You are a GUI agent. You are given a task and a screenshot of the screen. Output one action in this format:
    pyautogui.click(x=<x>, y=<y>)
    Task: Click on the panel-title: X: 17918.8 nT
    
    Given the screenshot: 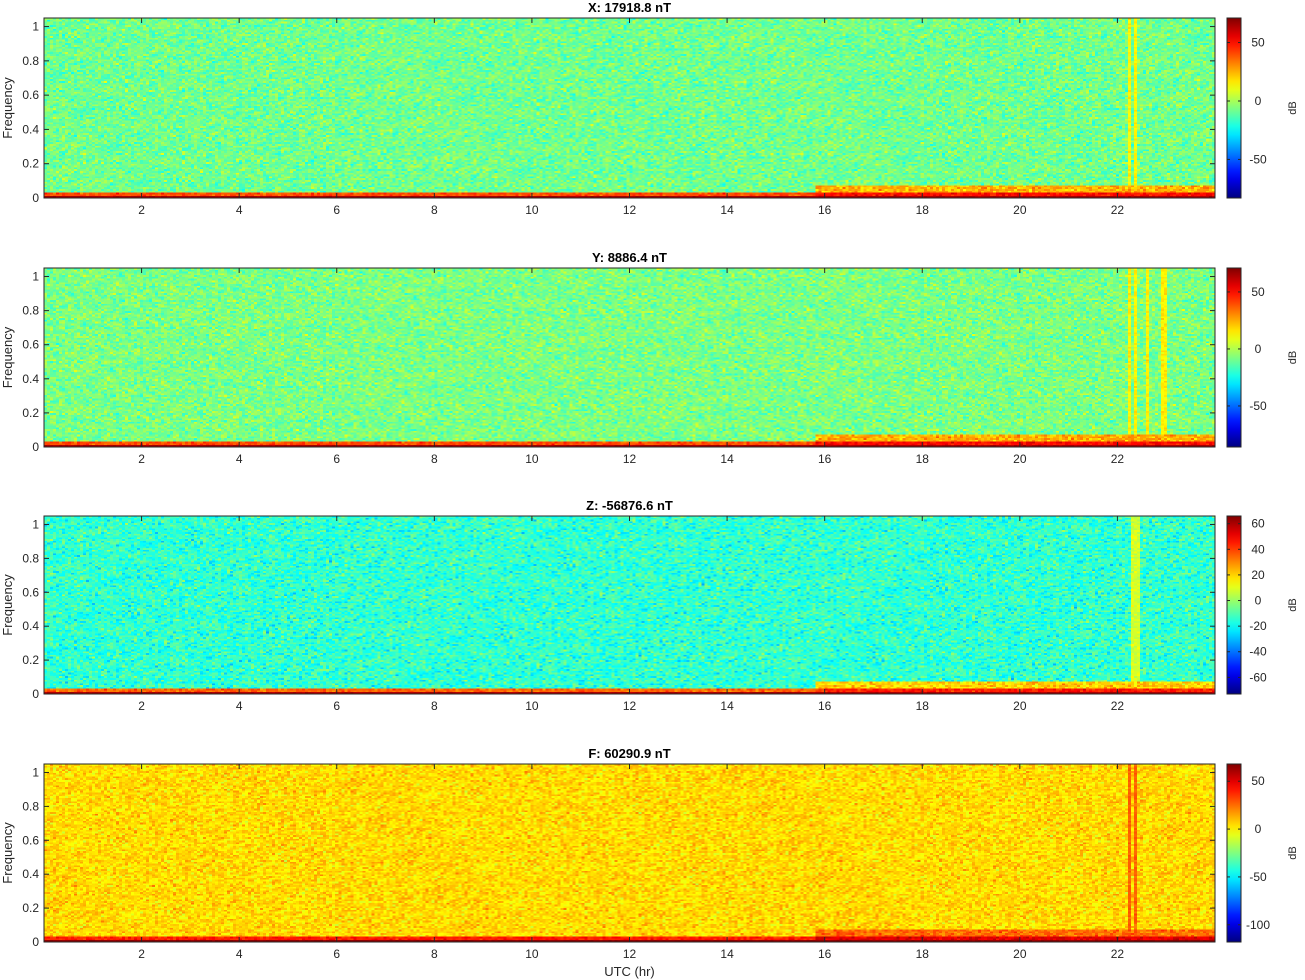 What is the action you would take?
    pyautogui.click(x=629, y=7)
    